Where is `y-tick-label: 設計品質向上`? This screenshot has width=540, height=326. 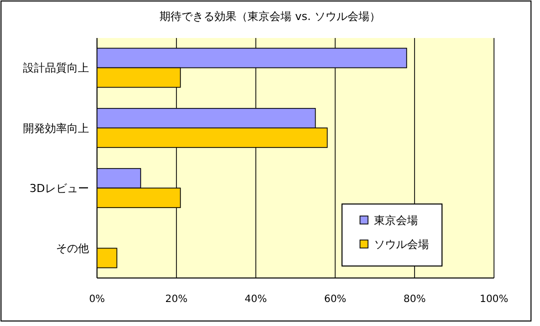
y-tick-label: 設計品質向上 is located at coordinates (56, 68).